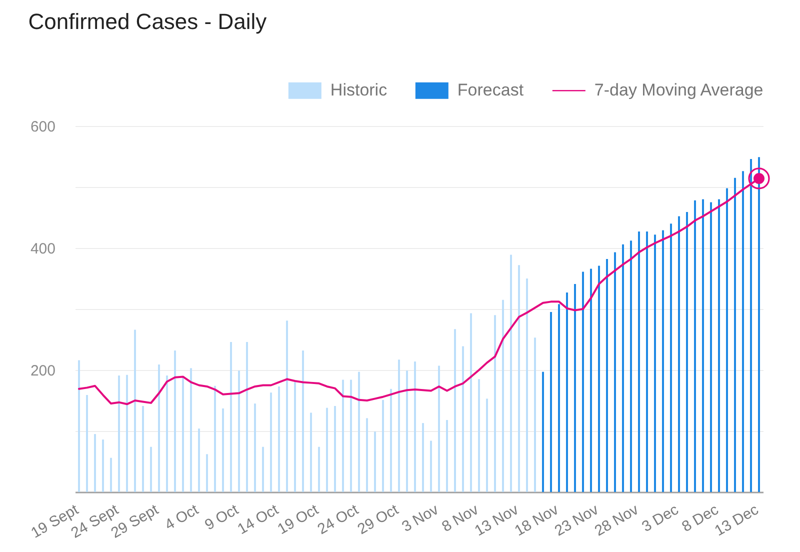 This screenshot has height=552, width=800. What do you see at coordinates (490, 90) in the screenshot?
I see `legend-label: Forecast` at bounding box center [490, 90].